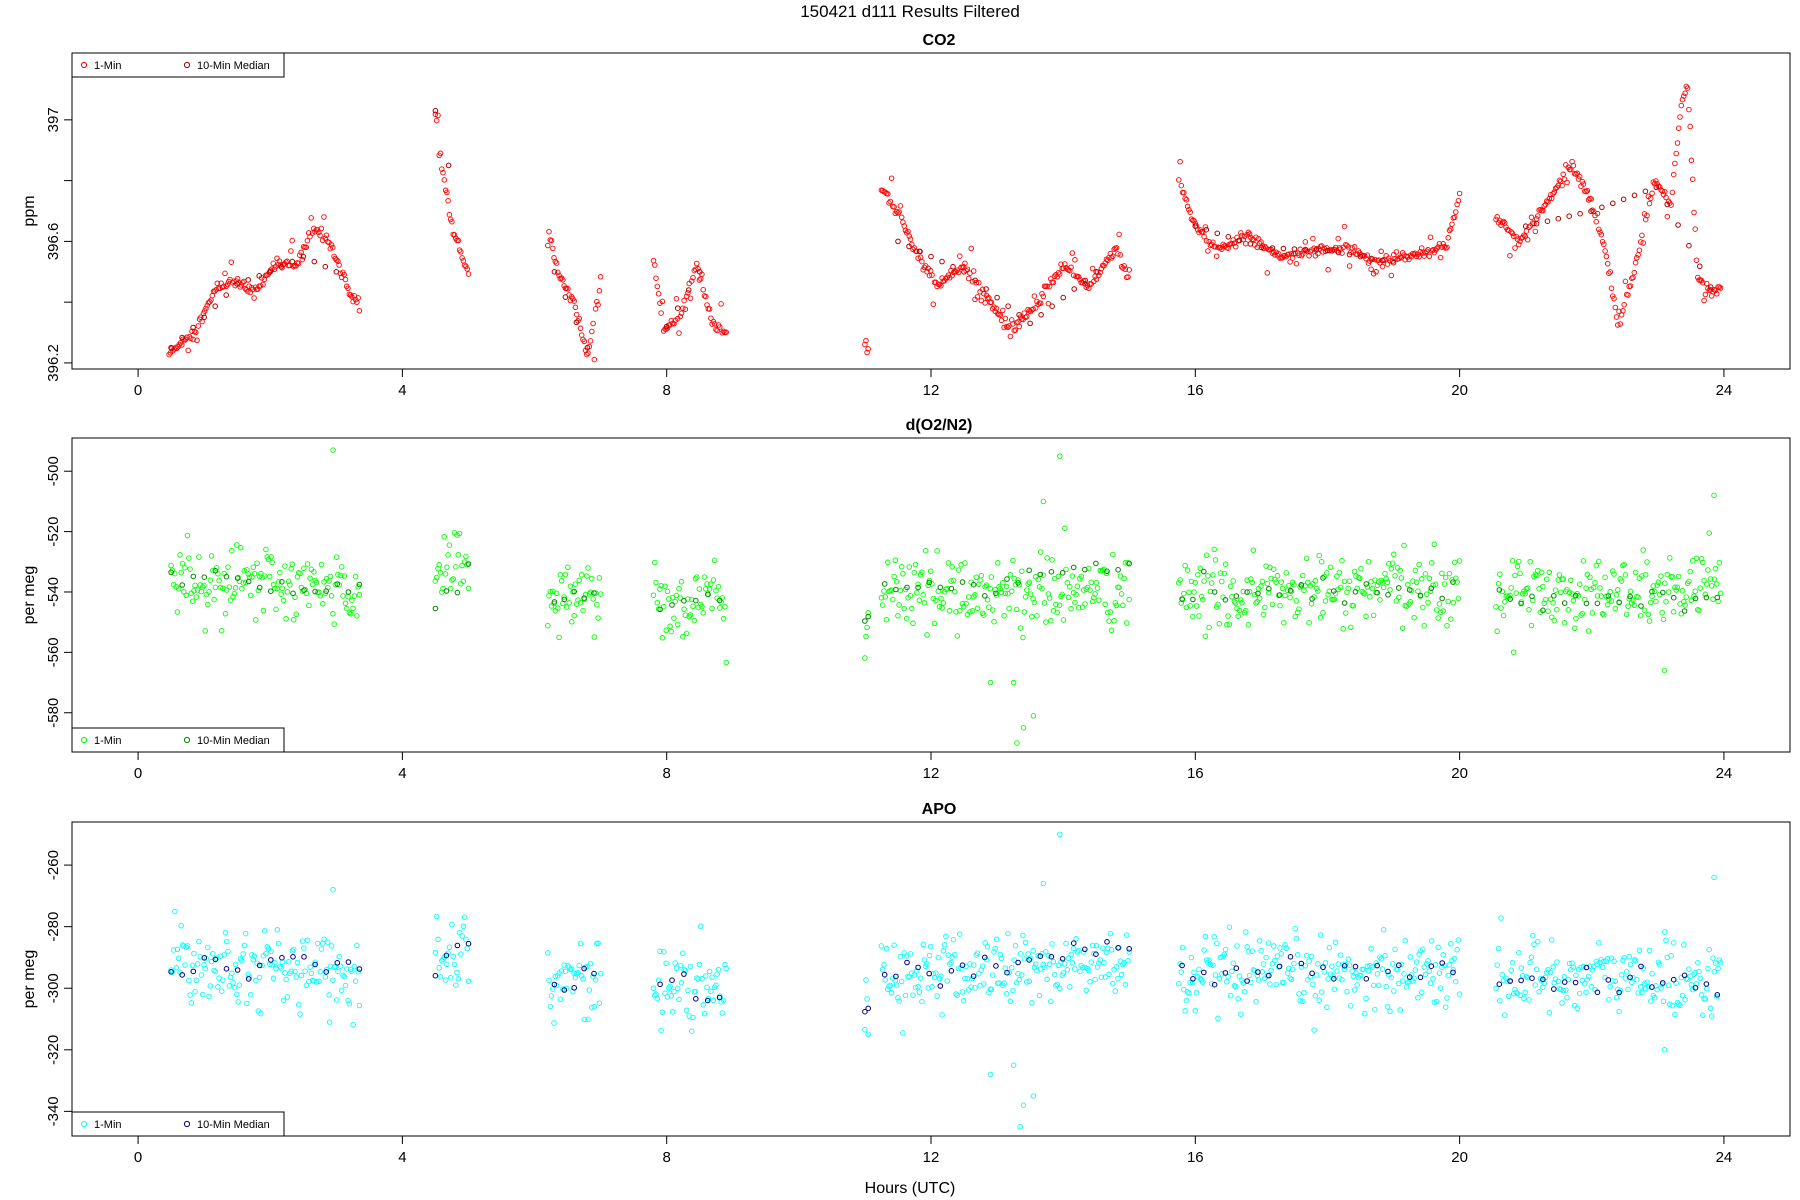 This screenshot has height=1200, width=1800. I want to click on y-tick-label: -280, so click(53, 927).